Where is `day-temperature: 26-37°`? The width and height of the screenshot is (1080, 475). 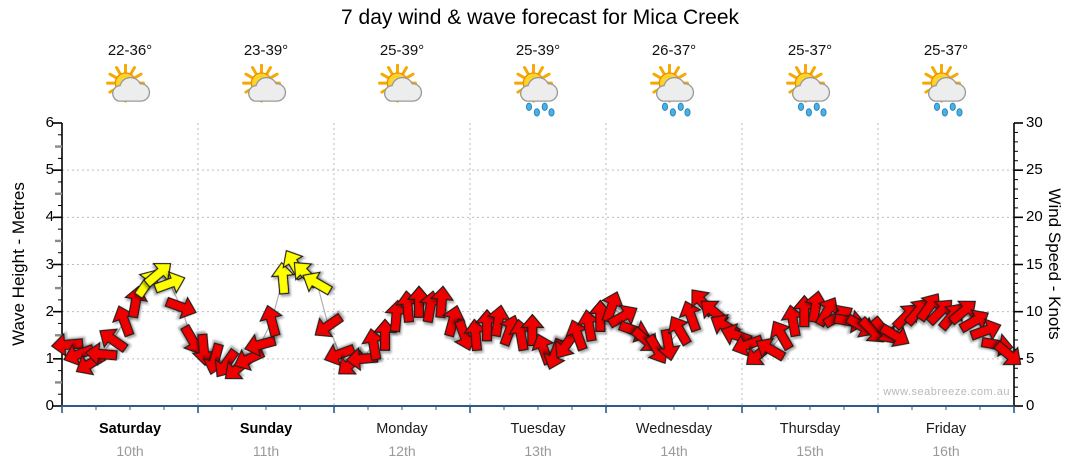
day-temperature: 26-37° is located at coordinates (674, 50).